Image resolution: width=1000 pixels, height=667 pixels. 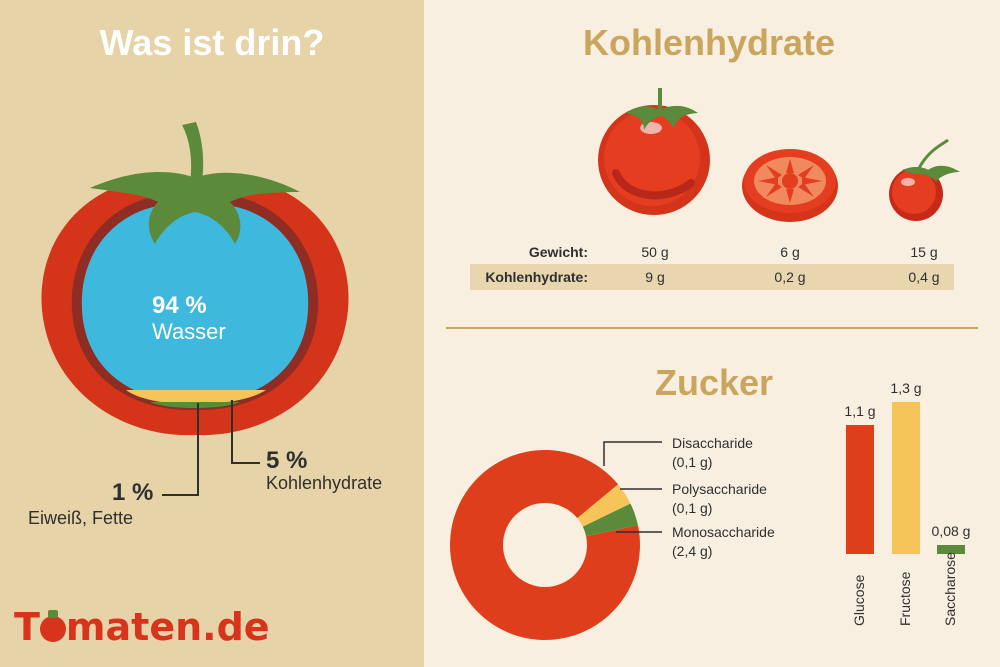 I want to click on bar-fructose, so click(x=906, y=478).